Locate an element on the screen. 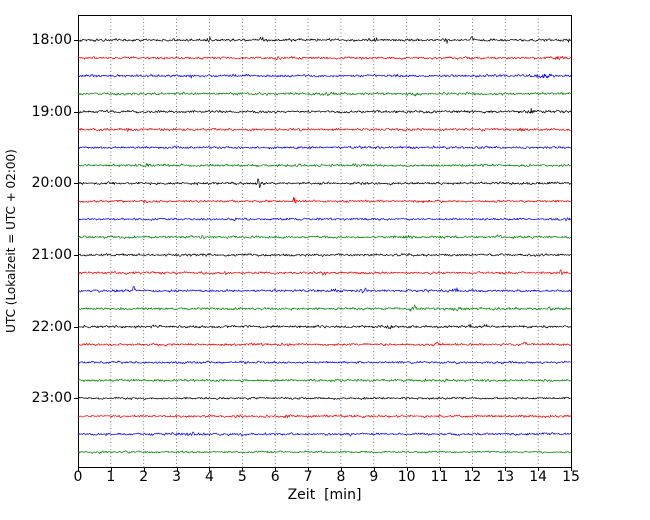 The height and width of the screenshot is (520, 650). y-tick-label: 23:00 is located at coordinates (51, 398).